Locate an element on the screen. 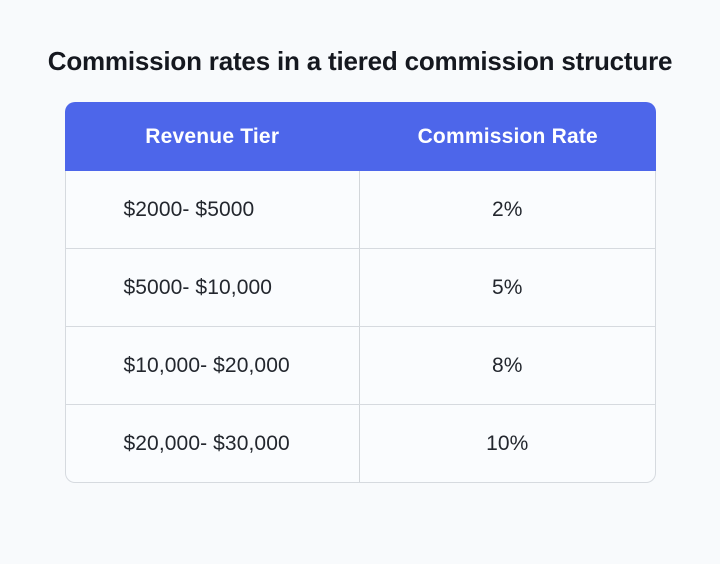  table-row: $5000- $10,000 5% is located at coordinates (360, 287).